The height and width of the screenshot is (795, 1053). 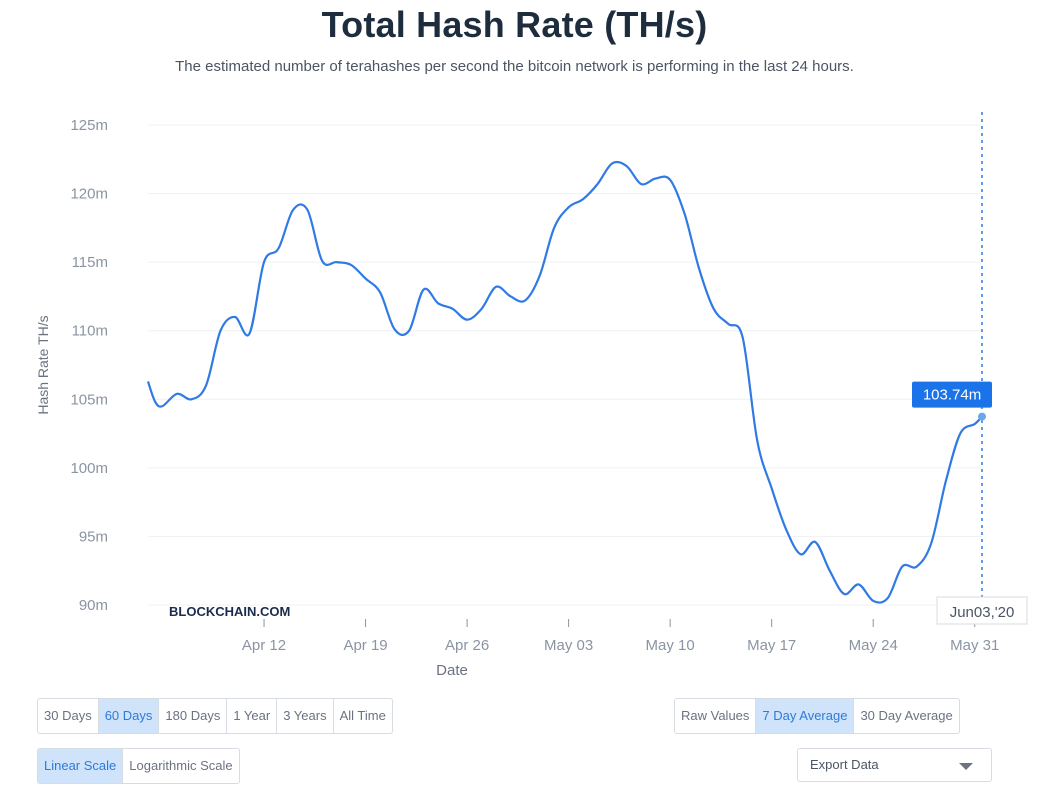 I want to click on x-tick-label: May 03, so click(x=568, y=645).